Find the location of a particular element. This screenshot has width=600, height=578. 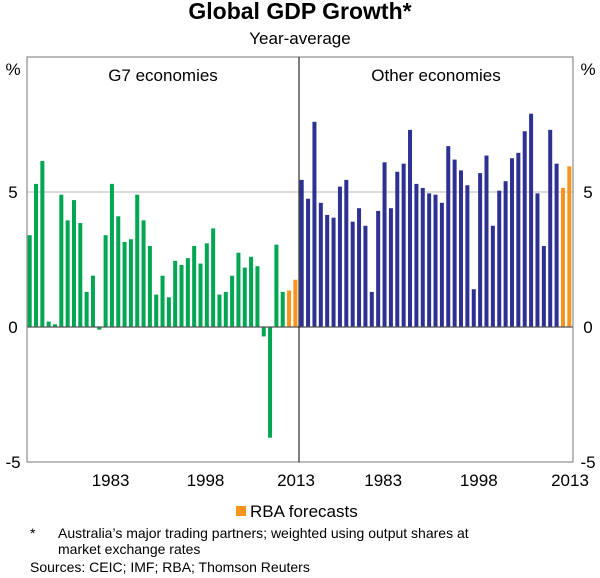

panel-title: G7 economies is located at coordinates (163, 75).